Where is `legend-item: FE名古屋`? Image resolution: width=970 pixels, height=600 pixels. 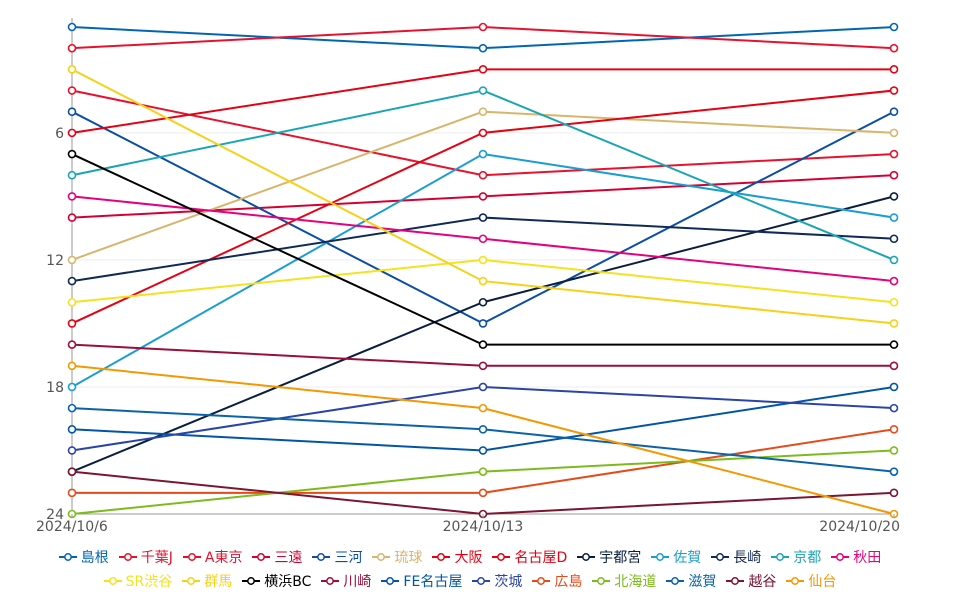
legend-item: FE名古屋 is located at coordinates (421, 581).